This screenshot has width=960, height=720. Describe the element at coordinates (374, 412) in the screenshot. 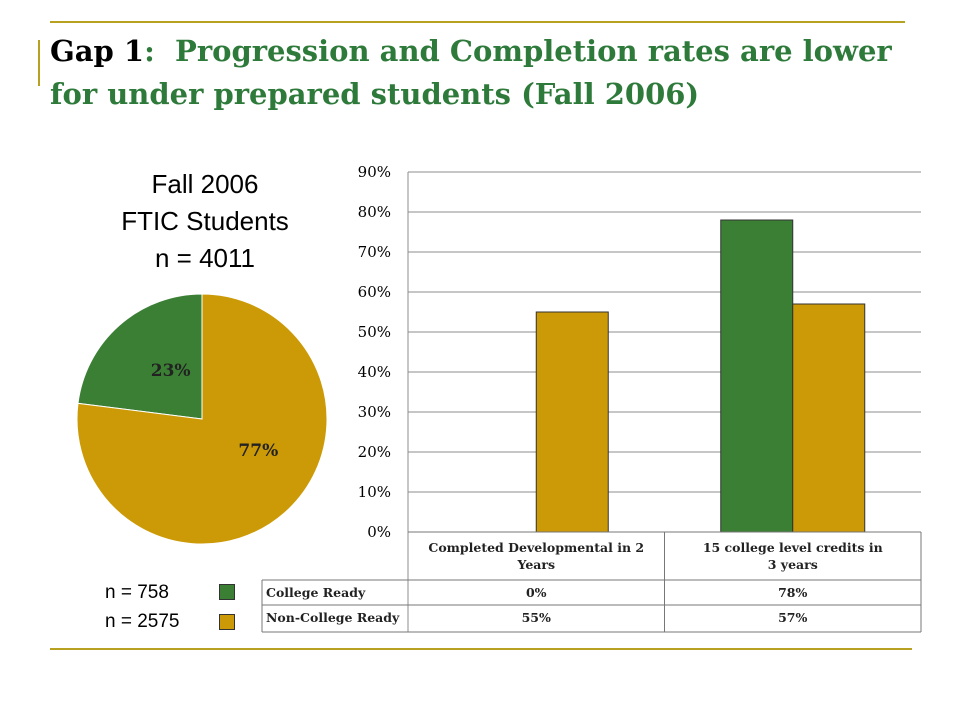

I see `y-tick-label-3: 30%` at that location.